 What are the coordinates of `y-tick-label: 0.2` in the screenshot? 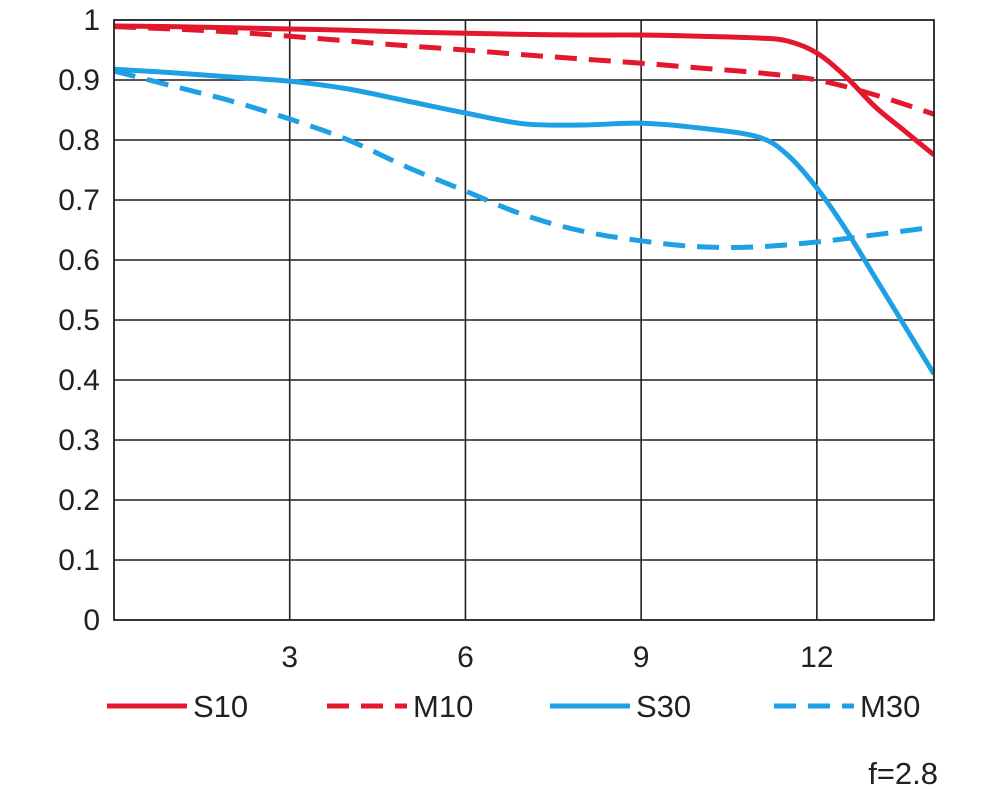 It's located at (79, 500).